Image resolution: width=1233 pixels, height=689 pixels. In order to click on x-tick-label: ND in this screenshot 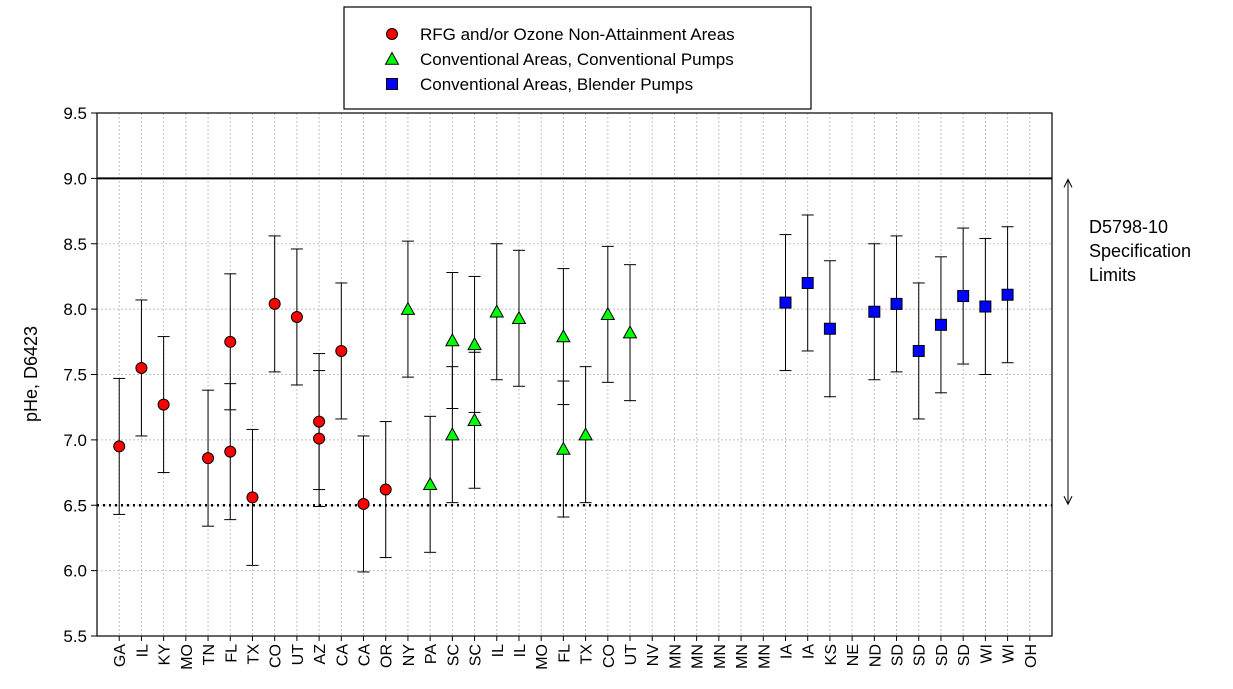, I will do `click(875, 655)`.